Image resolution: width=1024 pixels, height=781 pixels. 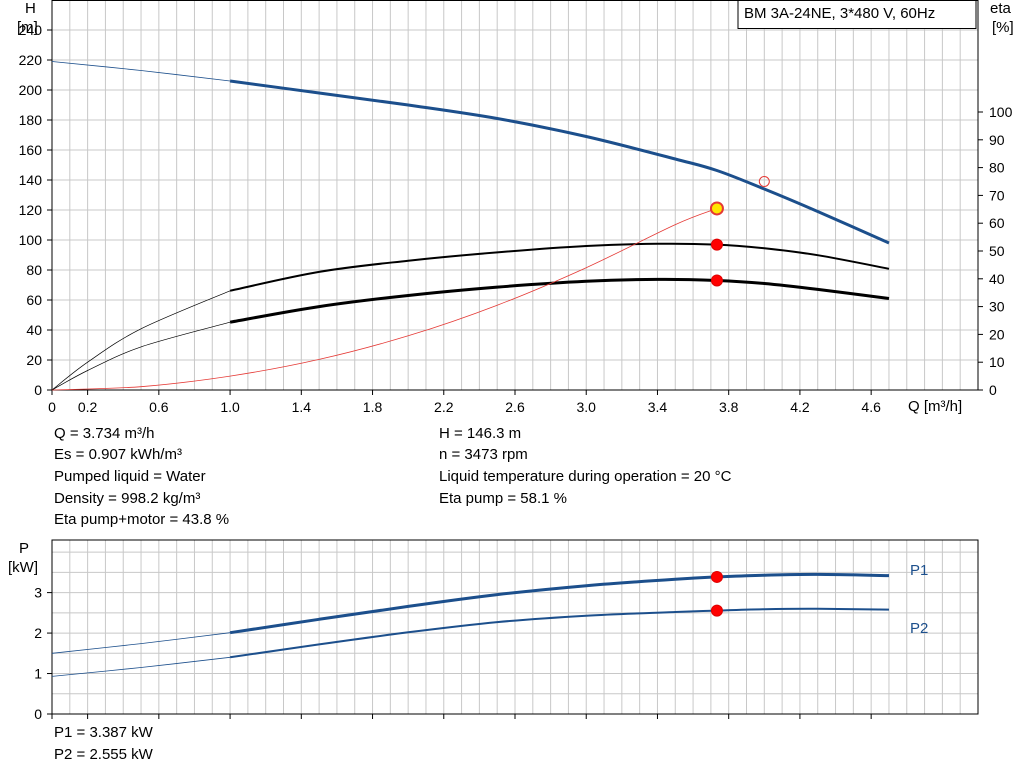 What do you see at coordinates (23, 568) in the screenshot?
I see `p-axis-unit: [kW]` at bounding box center [23, 568].